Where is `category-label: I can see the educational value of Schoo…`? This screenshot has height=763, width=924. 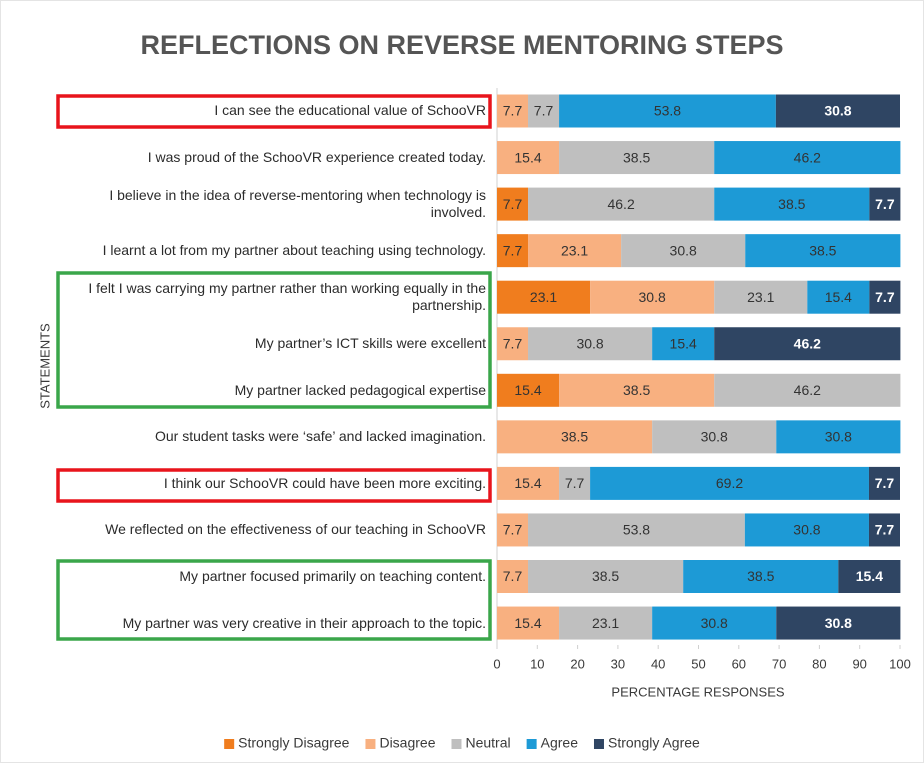
category-label: I can see the educational value of Schoo… is located at coordinates (350, 110).